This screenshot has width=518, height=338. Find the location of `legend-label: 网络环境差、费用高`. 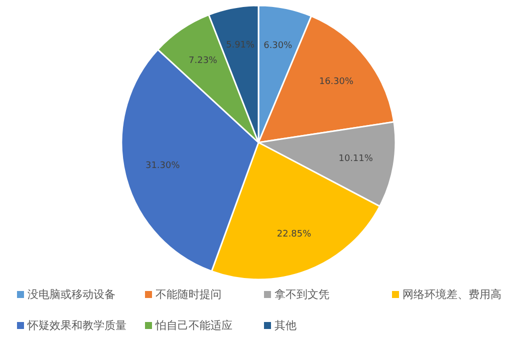

legend-label: 网络环境差、费用高 is located at coordinates (452, 294).